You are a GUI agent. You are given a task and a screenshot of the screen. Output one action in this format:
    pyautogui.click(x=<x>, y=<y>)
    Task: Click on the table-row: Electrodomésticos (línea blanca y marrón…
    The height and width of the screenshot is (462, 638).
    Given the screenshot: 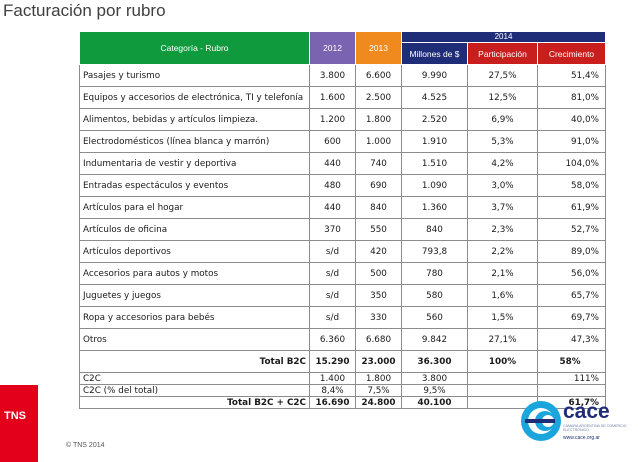 What is the action you would take?
    pyautogui.click(x=342, y=141)
    